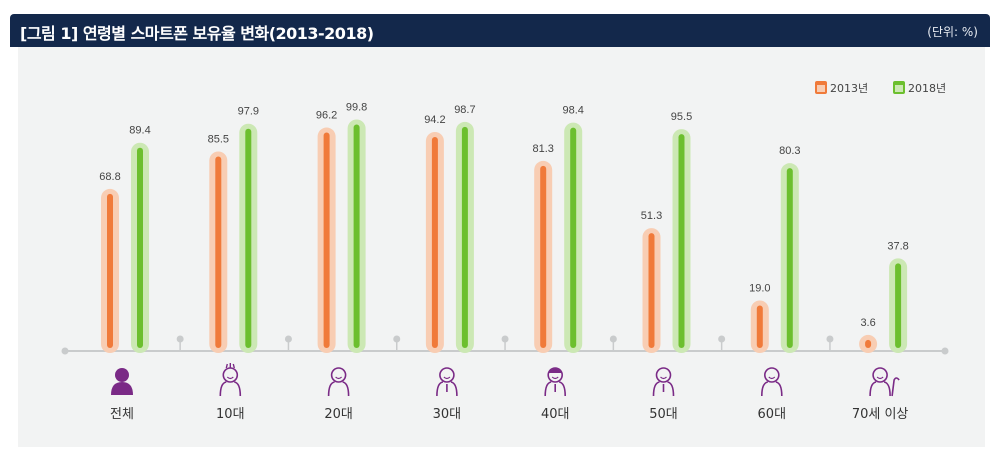 This screenshot has width=1000, height=454. What do you see at coordinates (880, 414) in the screenshot?
I see `category-label: 70세 이상` at bounding box center [880, 414].